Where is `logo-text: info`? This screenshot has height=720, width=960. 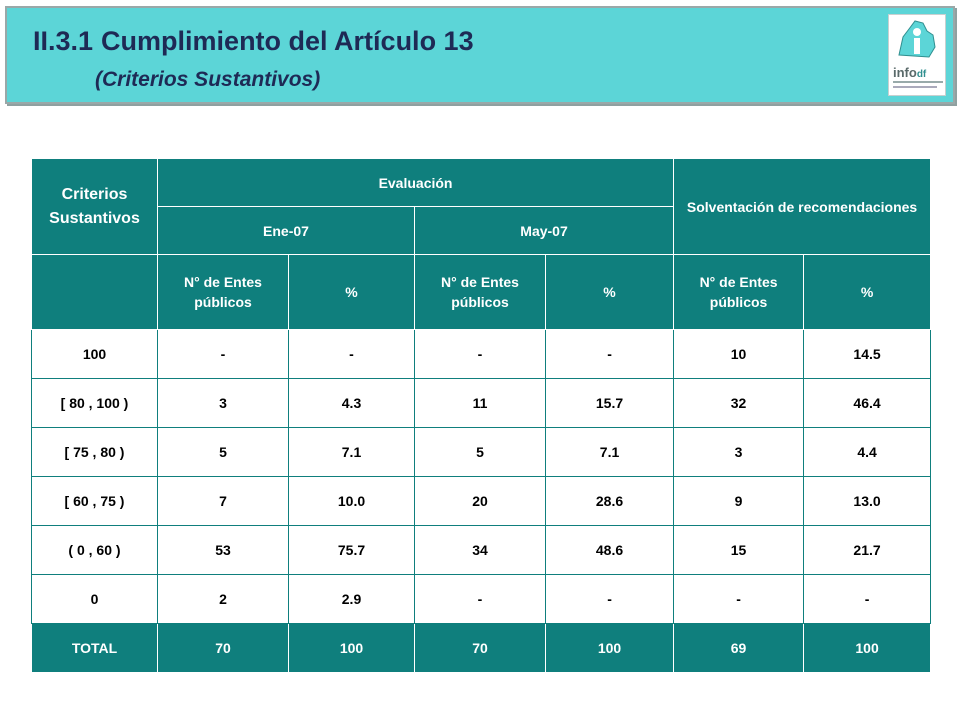
logo-text: info is located at coordinates (905, 72).